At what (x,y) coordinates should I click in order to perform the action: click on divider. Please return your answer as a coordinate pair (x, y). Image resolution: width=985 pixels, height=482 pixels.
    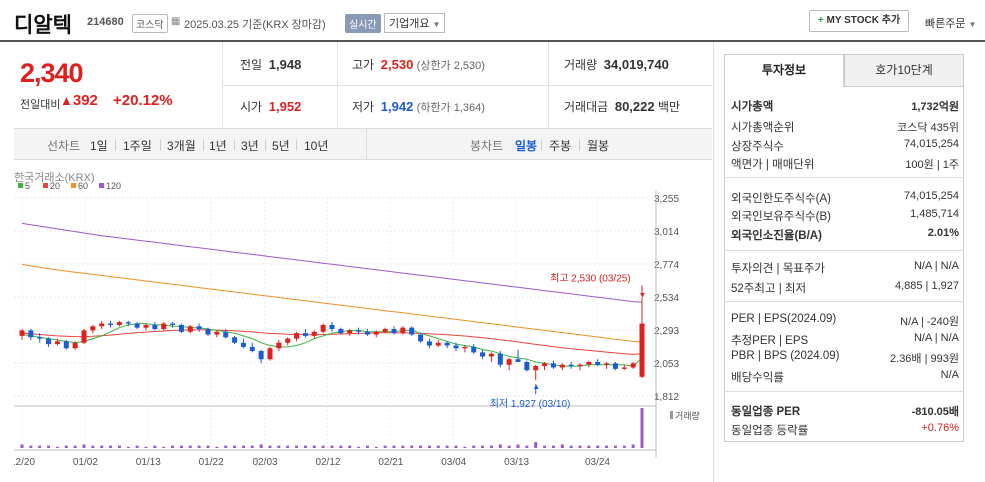
    Looking at the image, I should click on (366, 144).